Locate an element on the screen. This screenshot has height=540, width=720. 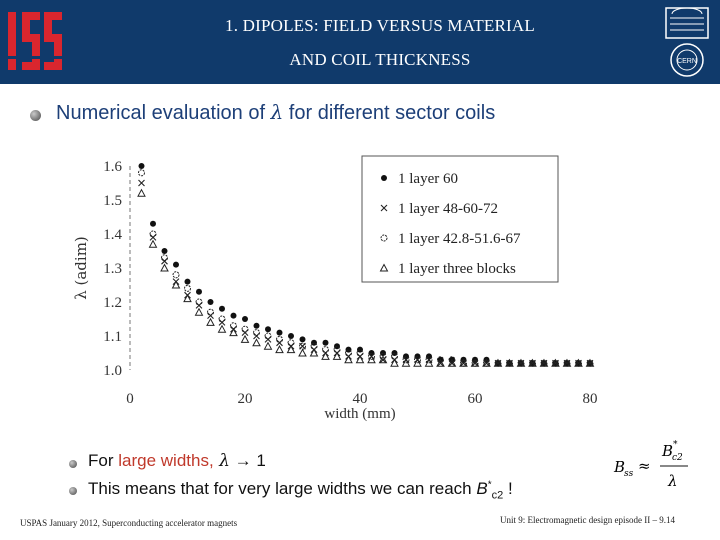
bss-formula: B ss ≈ B * c2 λ is located at coordinates (650, 465).